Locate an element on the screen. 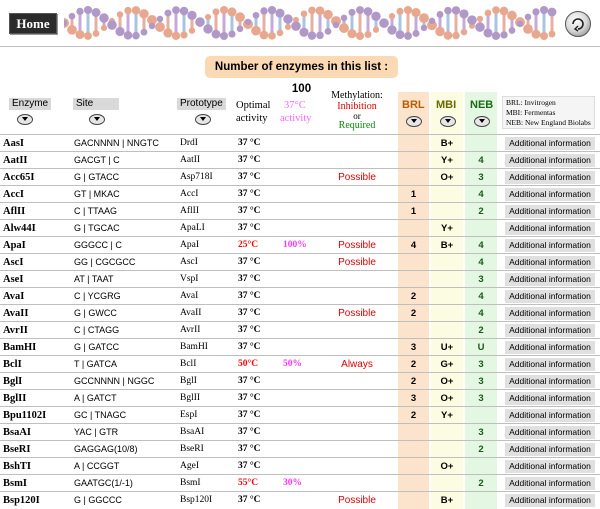  home-button: Home is located at coordinates (33, 23).